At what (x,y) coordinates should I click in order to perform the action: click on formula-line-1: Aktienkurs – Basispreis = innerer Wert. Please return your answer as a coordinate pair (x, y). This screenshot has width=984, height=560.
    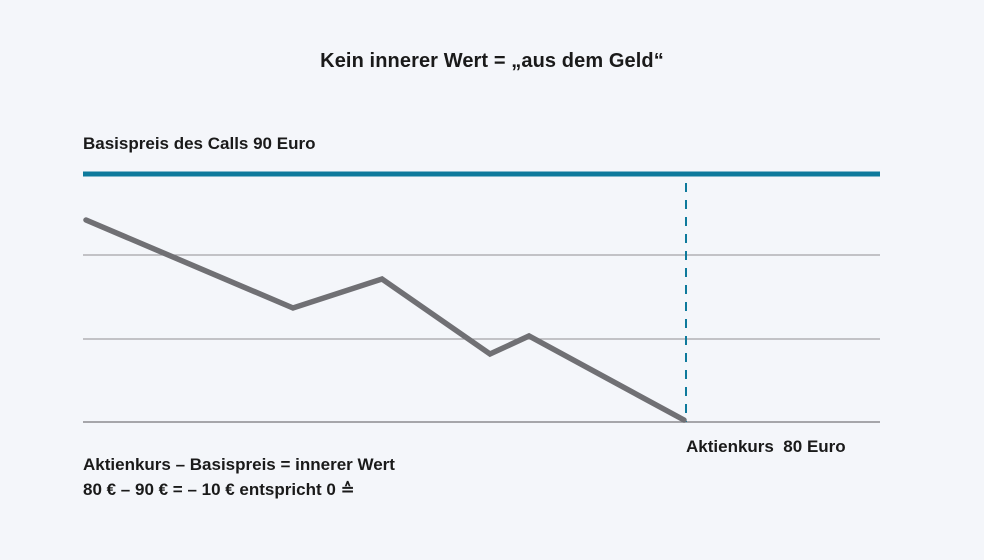
    Looking at the image, I should click on (239, 464).